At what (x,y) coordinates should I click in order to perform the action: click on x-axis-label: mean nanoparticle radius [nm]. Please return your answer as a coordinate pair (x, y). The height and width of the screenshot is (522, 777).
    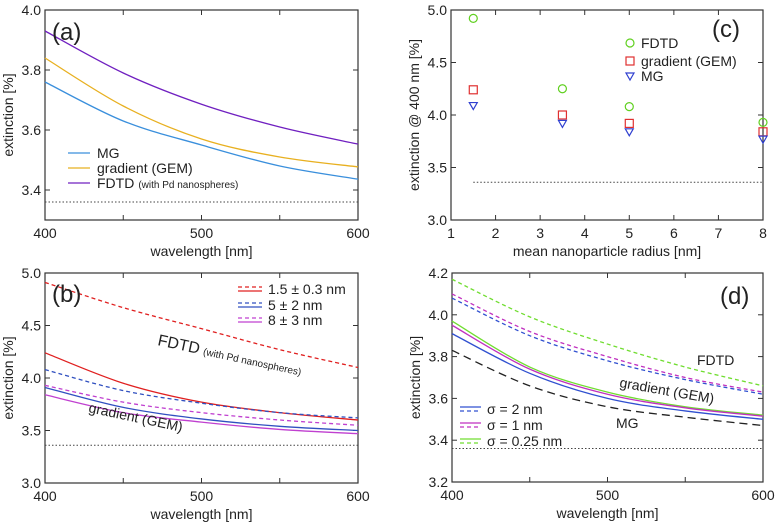
    Looking at the image, I should click on (607, 251).